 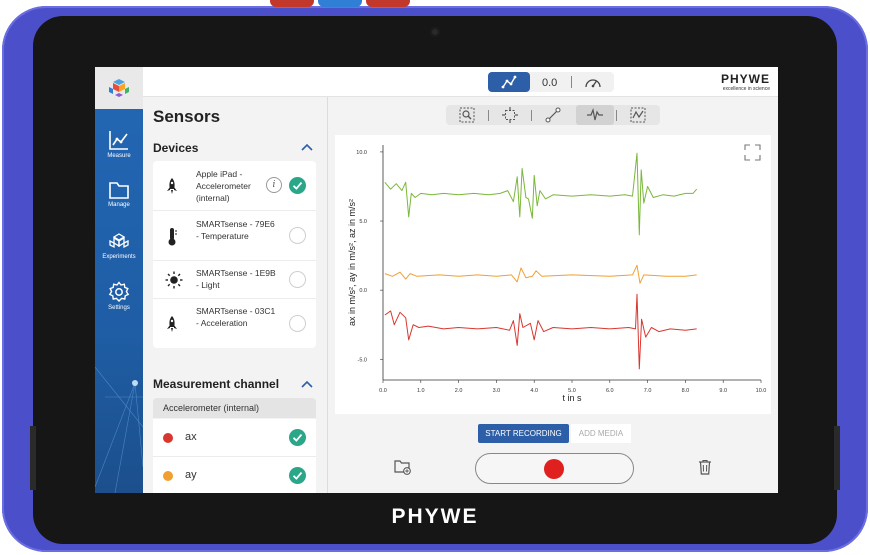 I want to click on info-icon: i, so click(x=274, y=185).